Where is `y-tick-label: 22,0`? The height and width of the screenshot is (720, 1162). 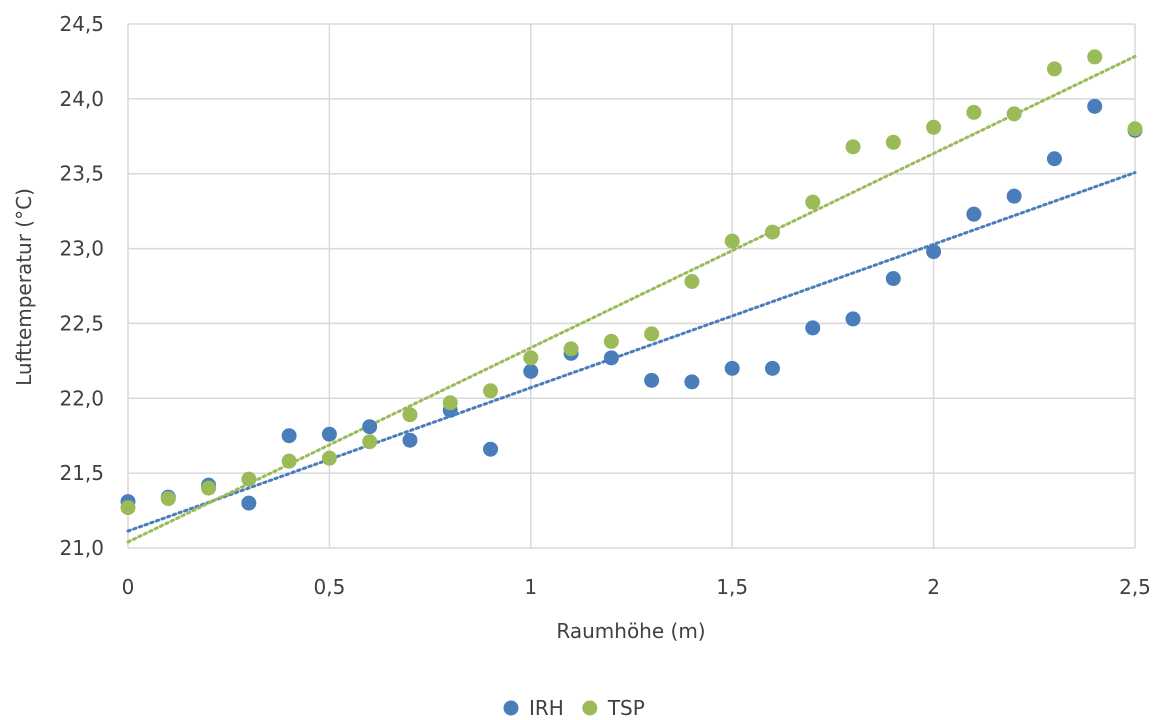
y-tick-label: 22,0 is located at coordinates (81, 398).